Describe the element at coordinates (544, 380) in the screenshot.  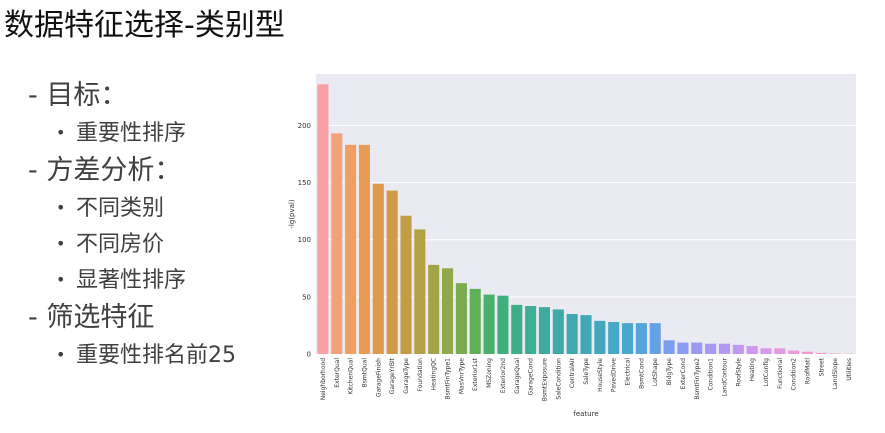
I see `x-tick-label: BsmtExposure` at that location.